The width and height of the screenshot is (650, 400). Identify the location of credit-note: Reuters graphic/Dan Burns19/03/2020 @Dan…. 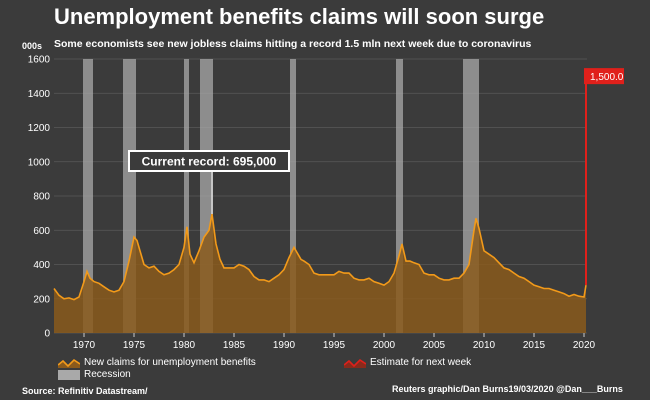
(507, 389).